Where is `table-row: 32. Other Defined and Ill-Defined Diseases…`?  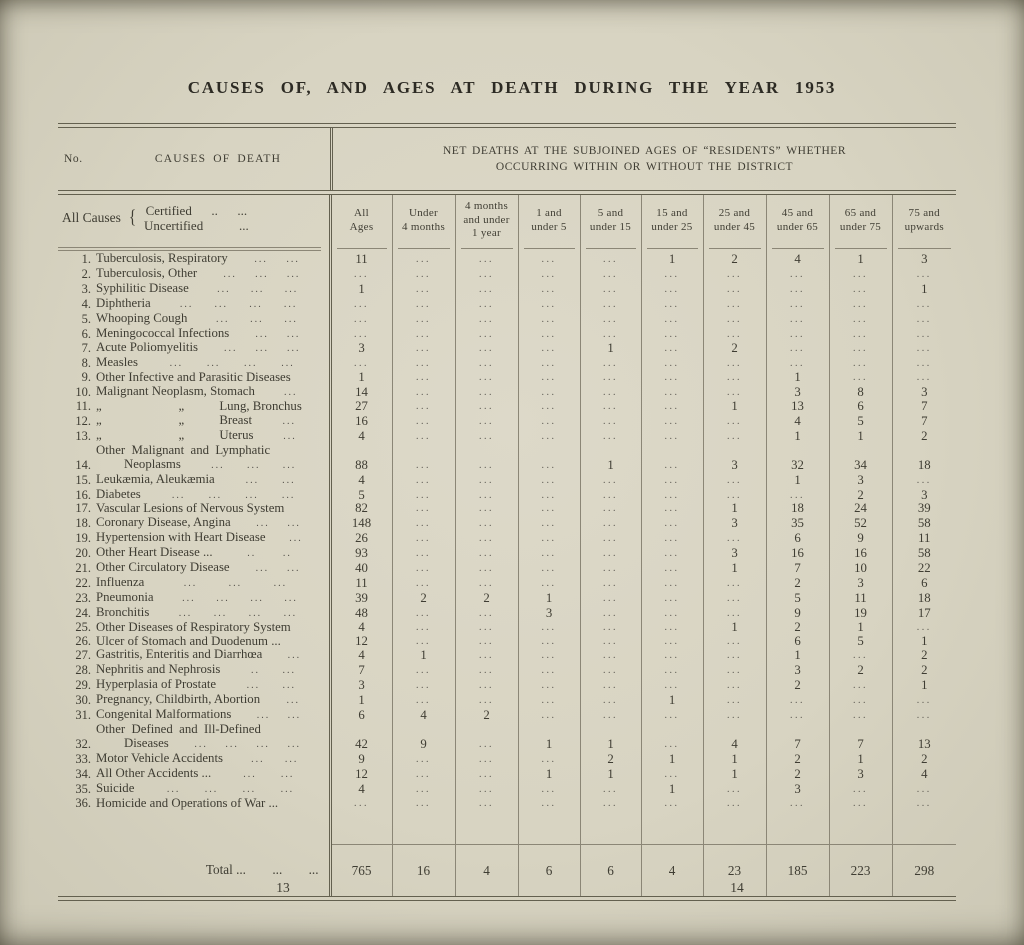 table-row: 32. Other Defined and Ill-Defined Diseases… is located at coordinates (507, 737).